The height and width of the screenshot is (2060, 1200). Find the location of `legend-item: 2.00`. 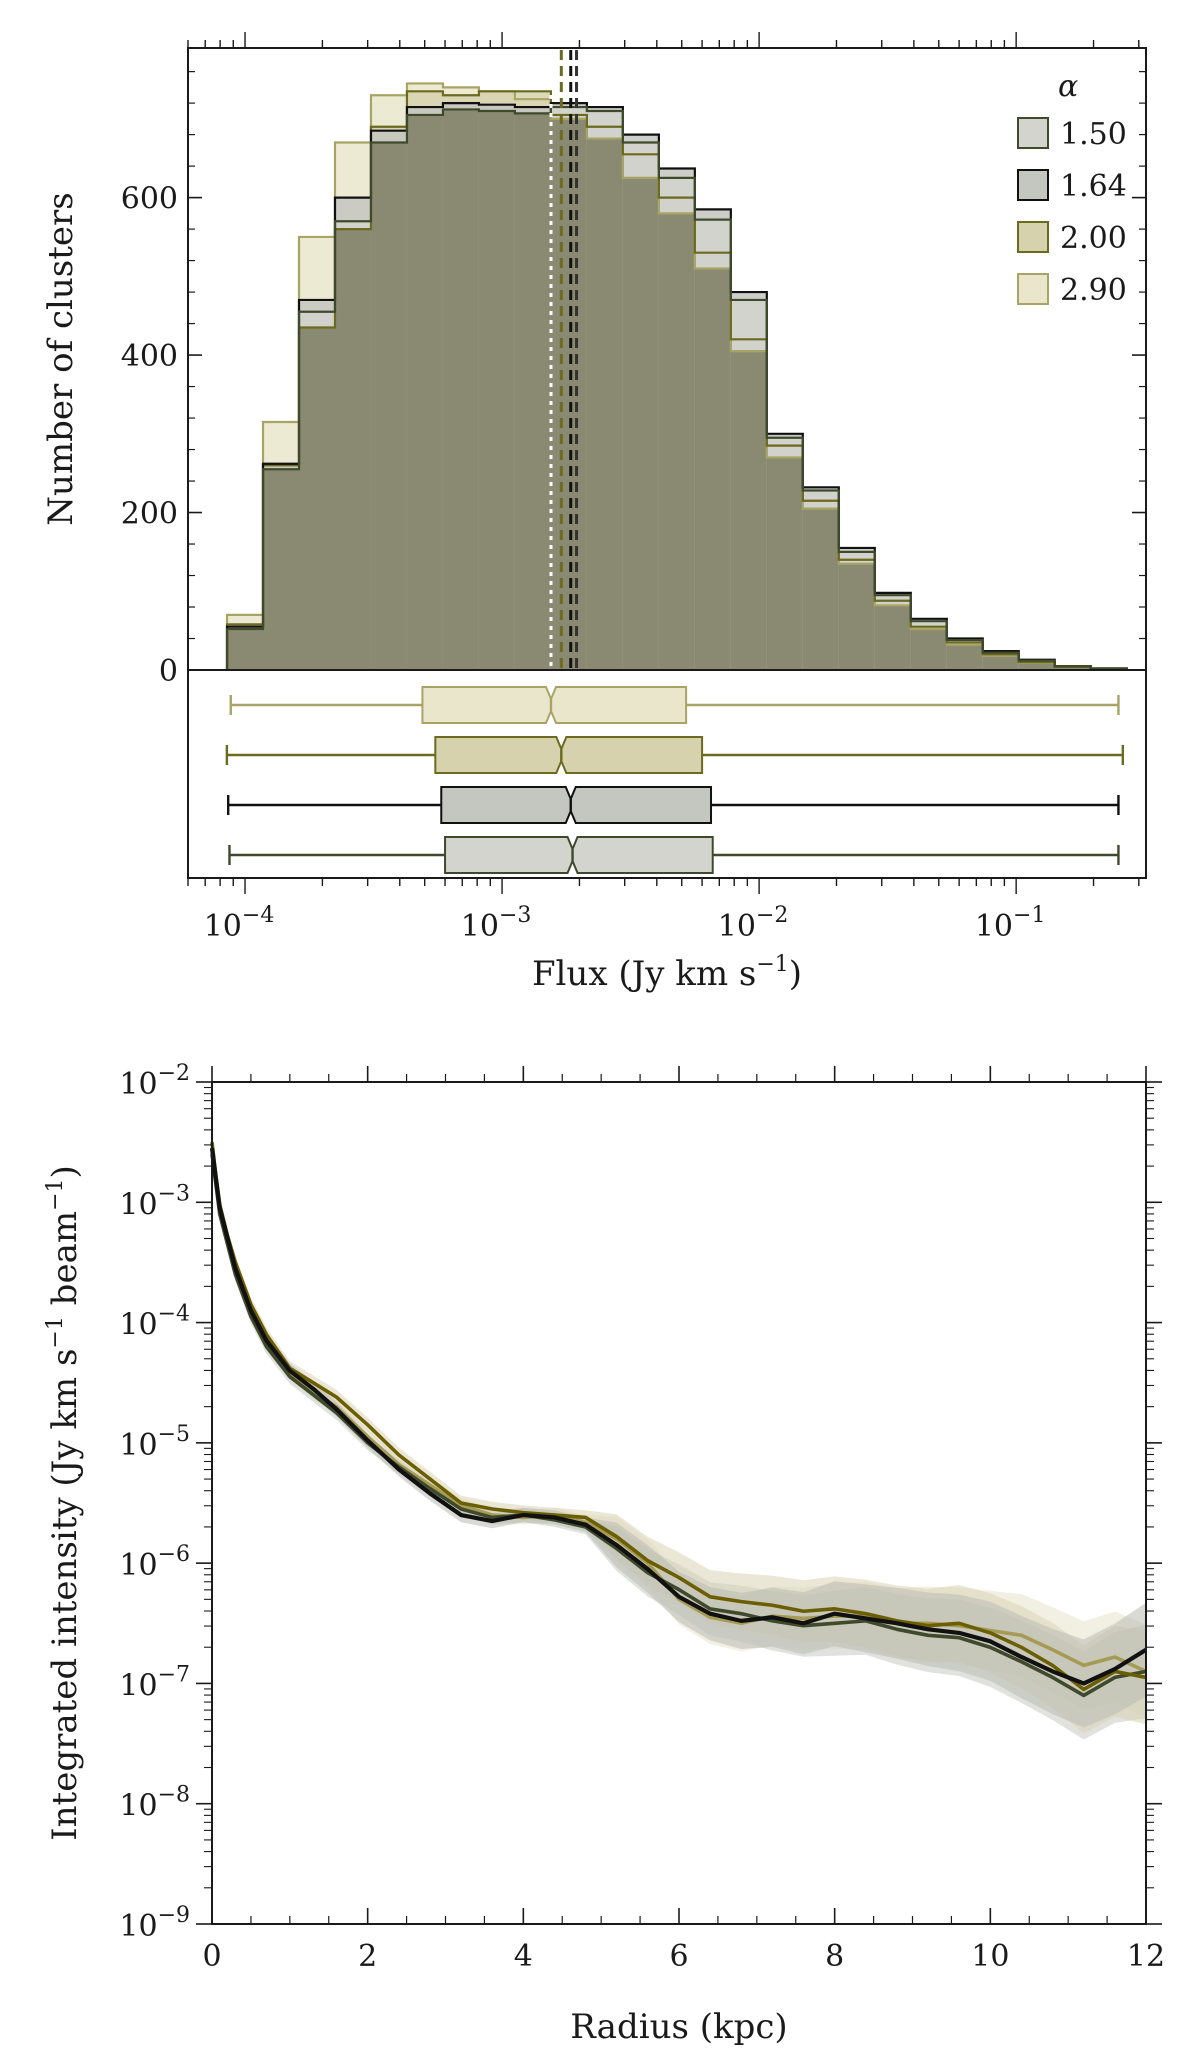

legend-item: 2.00 is located at coordinates (1072, 238).